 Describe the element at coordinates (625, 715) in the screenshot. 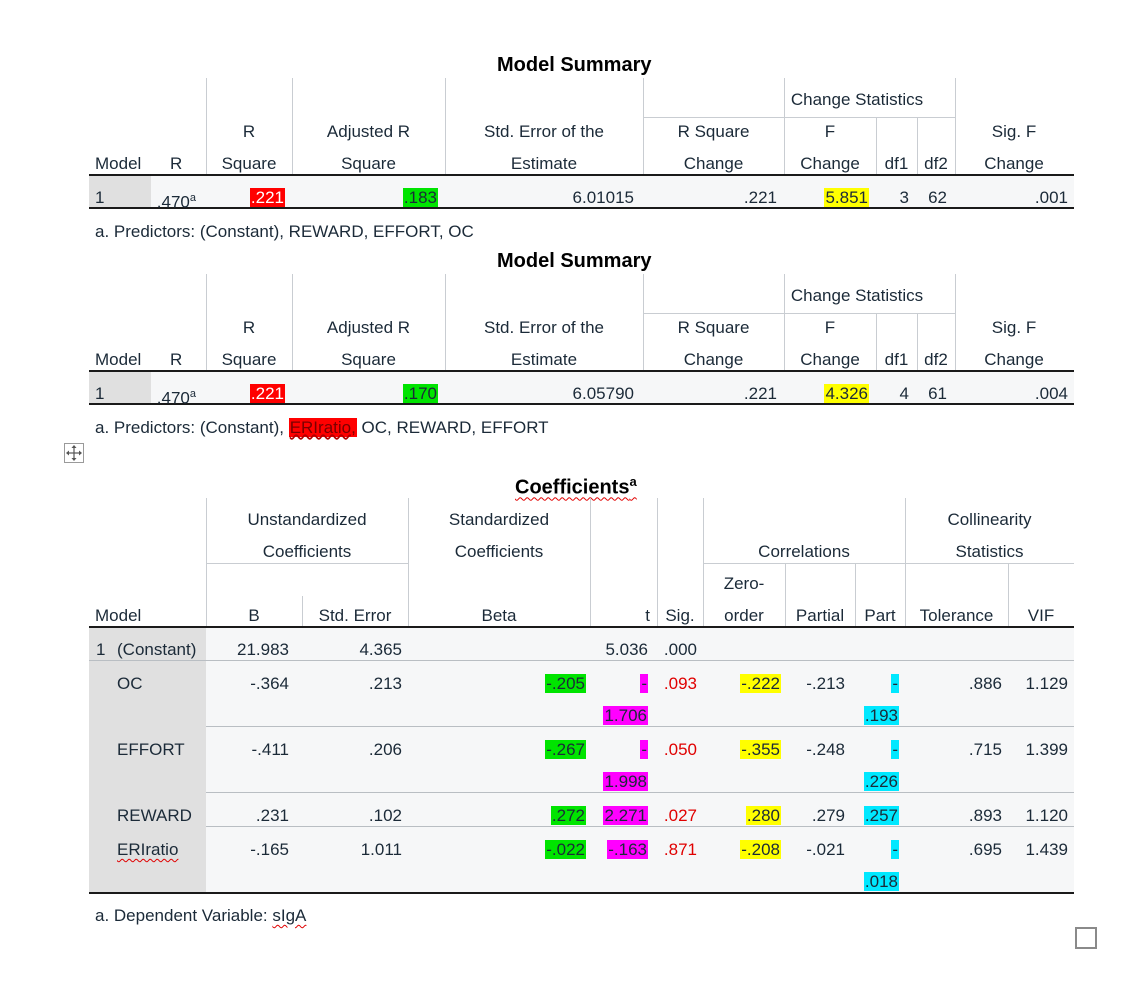

I see `coef-t-cont: 1.706` at that location.